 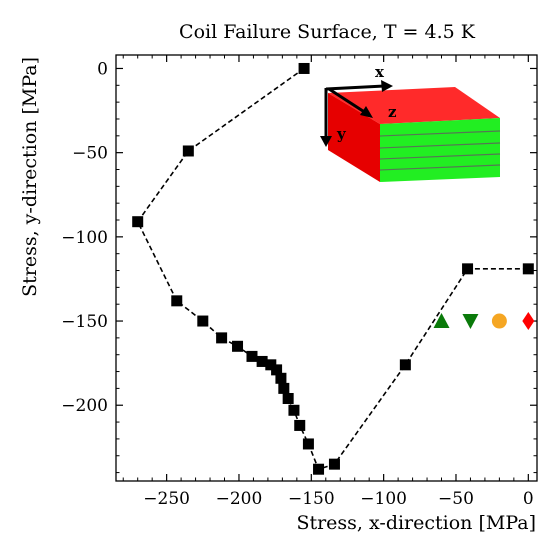 What do you see at coordinates (327, 32) in the screenshot?
I see `chart-title: Coil Failure Surface, T = 4.5 K` at bounding box center [327, 32].